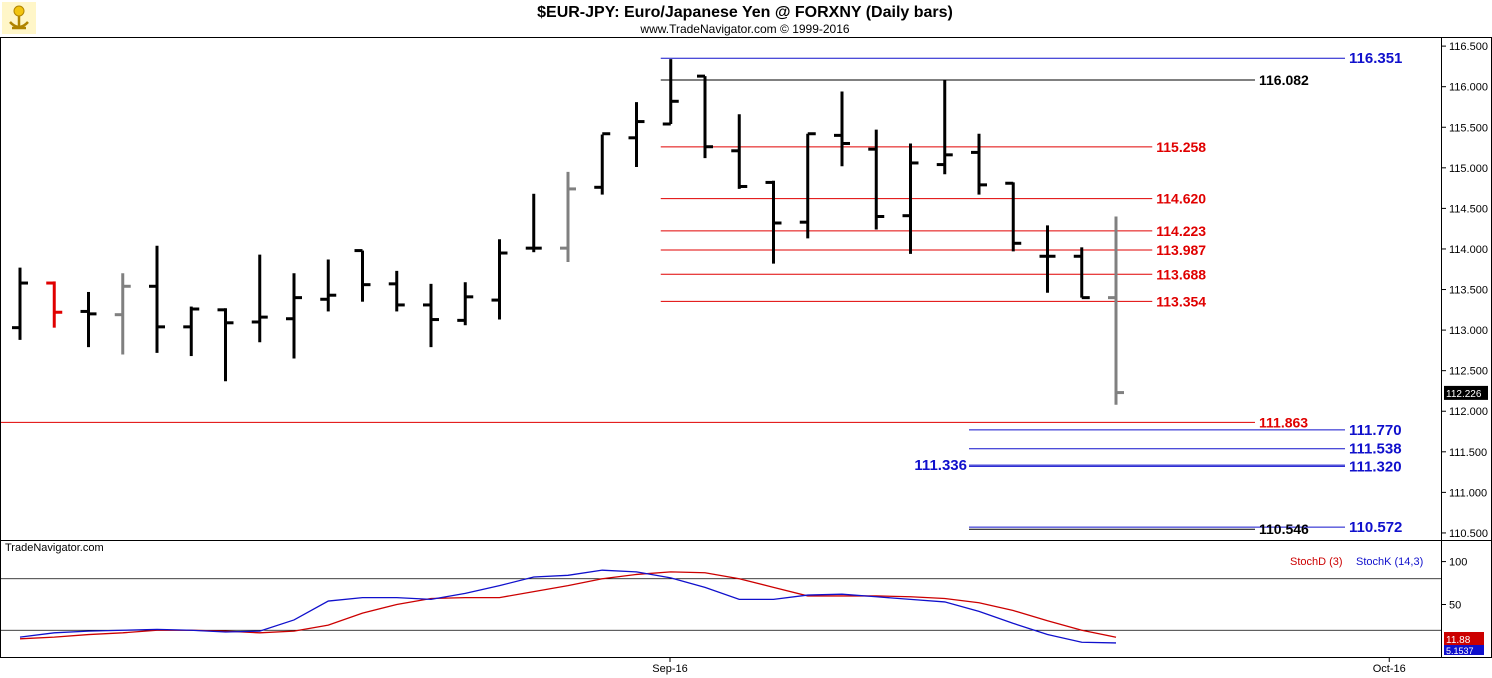  Describe the element at coordinates (1181, 147) in the screenshot. I see `level-label: 115.258` at that location.